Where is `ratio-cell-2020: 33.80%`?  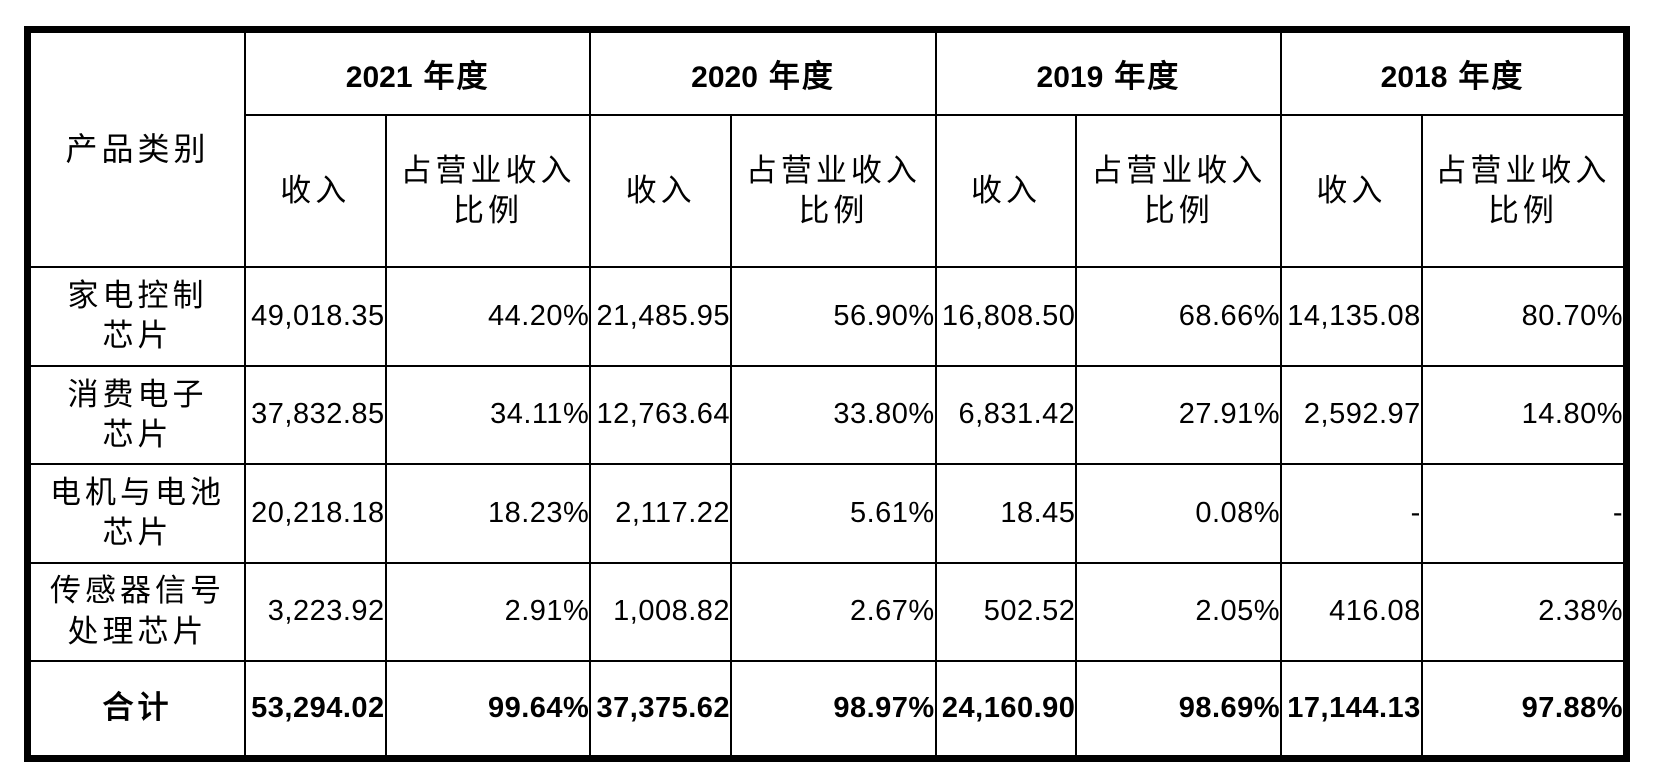 ratio-cell-2020: 33.80% is located at coordinates (833, 415).